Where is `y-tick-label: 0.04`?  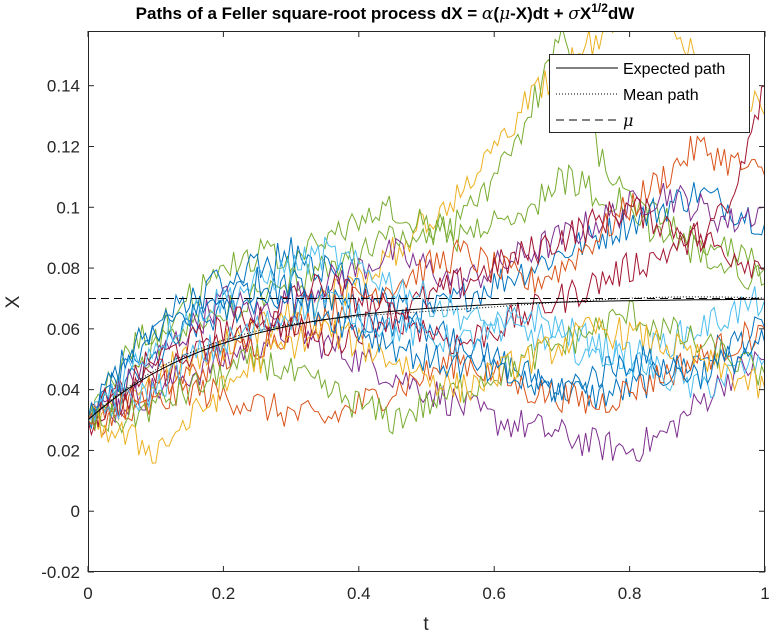
y-tick-label: 0.04 is located at coordinates (63, 390).